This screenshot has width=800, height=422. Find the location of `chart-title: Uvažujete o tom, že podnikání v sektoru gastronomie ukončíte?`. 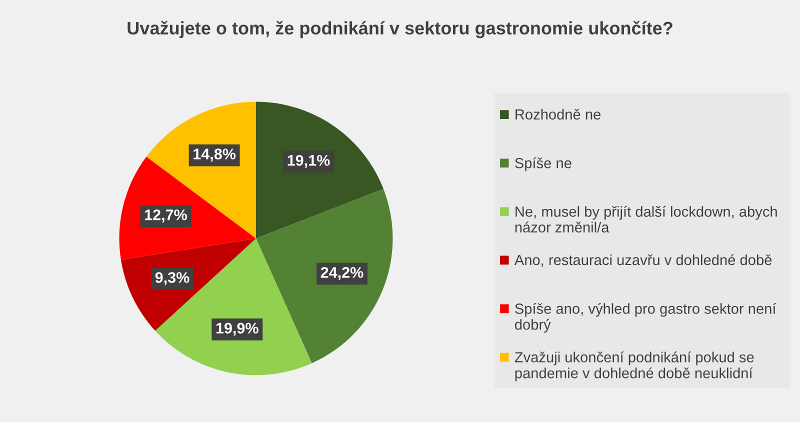

chart-title: Uvažujete o tom, že podnikání v sektoru gastronomie ukončíte? is located at coordinates (400, 29).